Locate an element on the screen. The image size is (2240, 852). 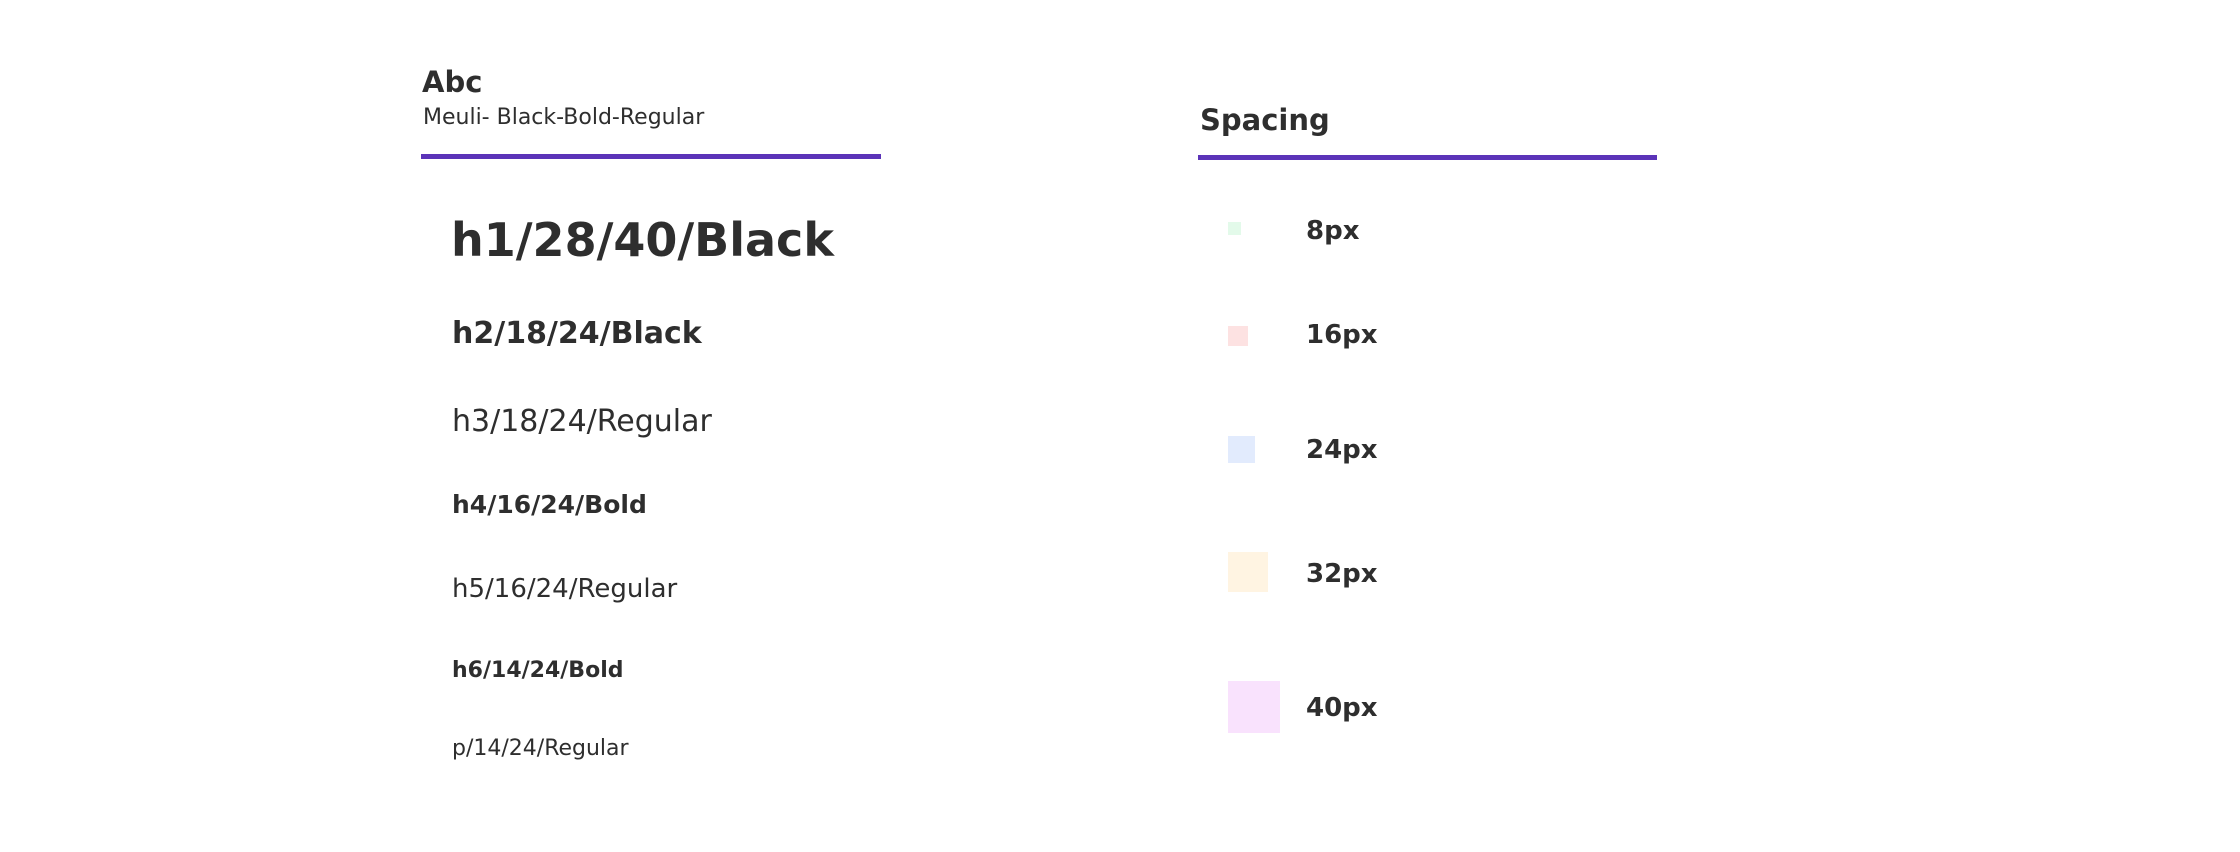
type-style-h1: h1/28/40/Black is located at coordinates (642, 240).